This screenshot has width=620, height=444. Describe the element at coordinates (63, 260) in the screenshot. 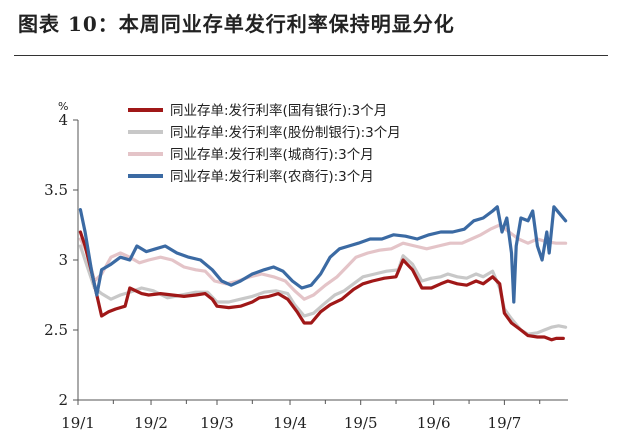

I see `y-tick-label: 3` at that location.